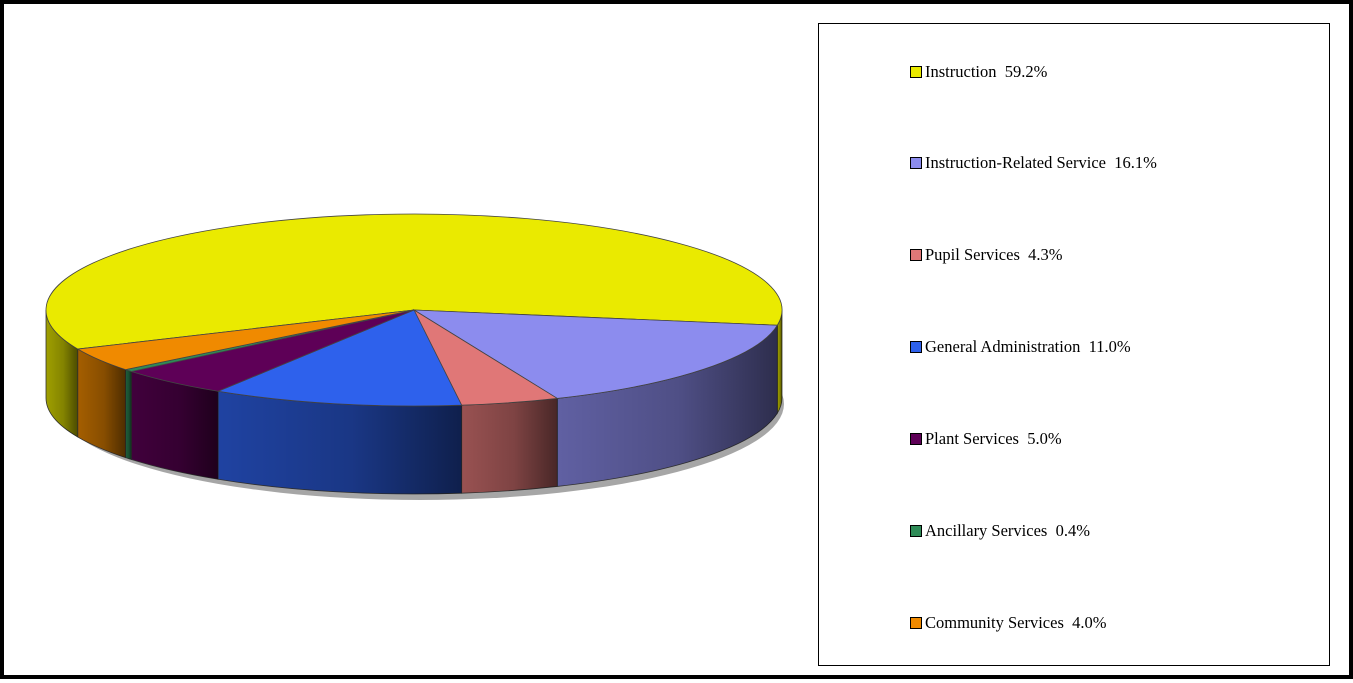  I want to click on legend-label-pupil-services: Pupil Services 4.3%, so click(994, 254).